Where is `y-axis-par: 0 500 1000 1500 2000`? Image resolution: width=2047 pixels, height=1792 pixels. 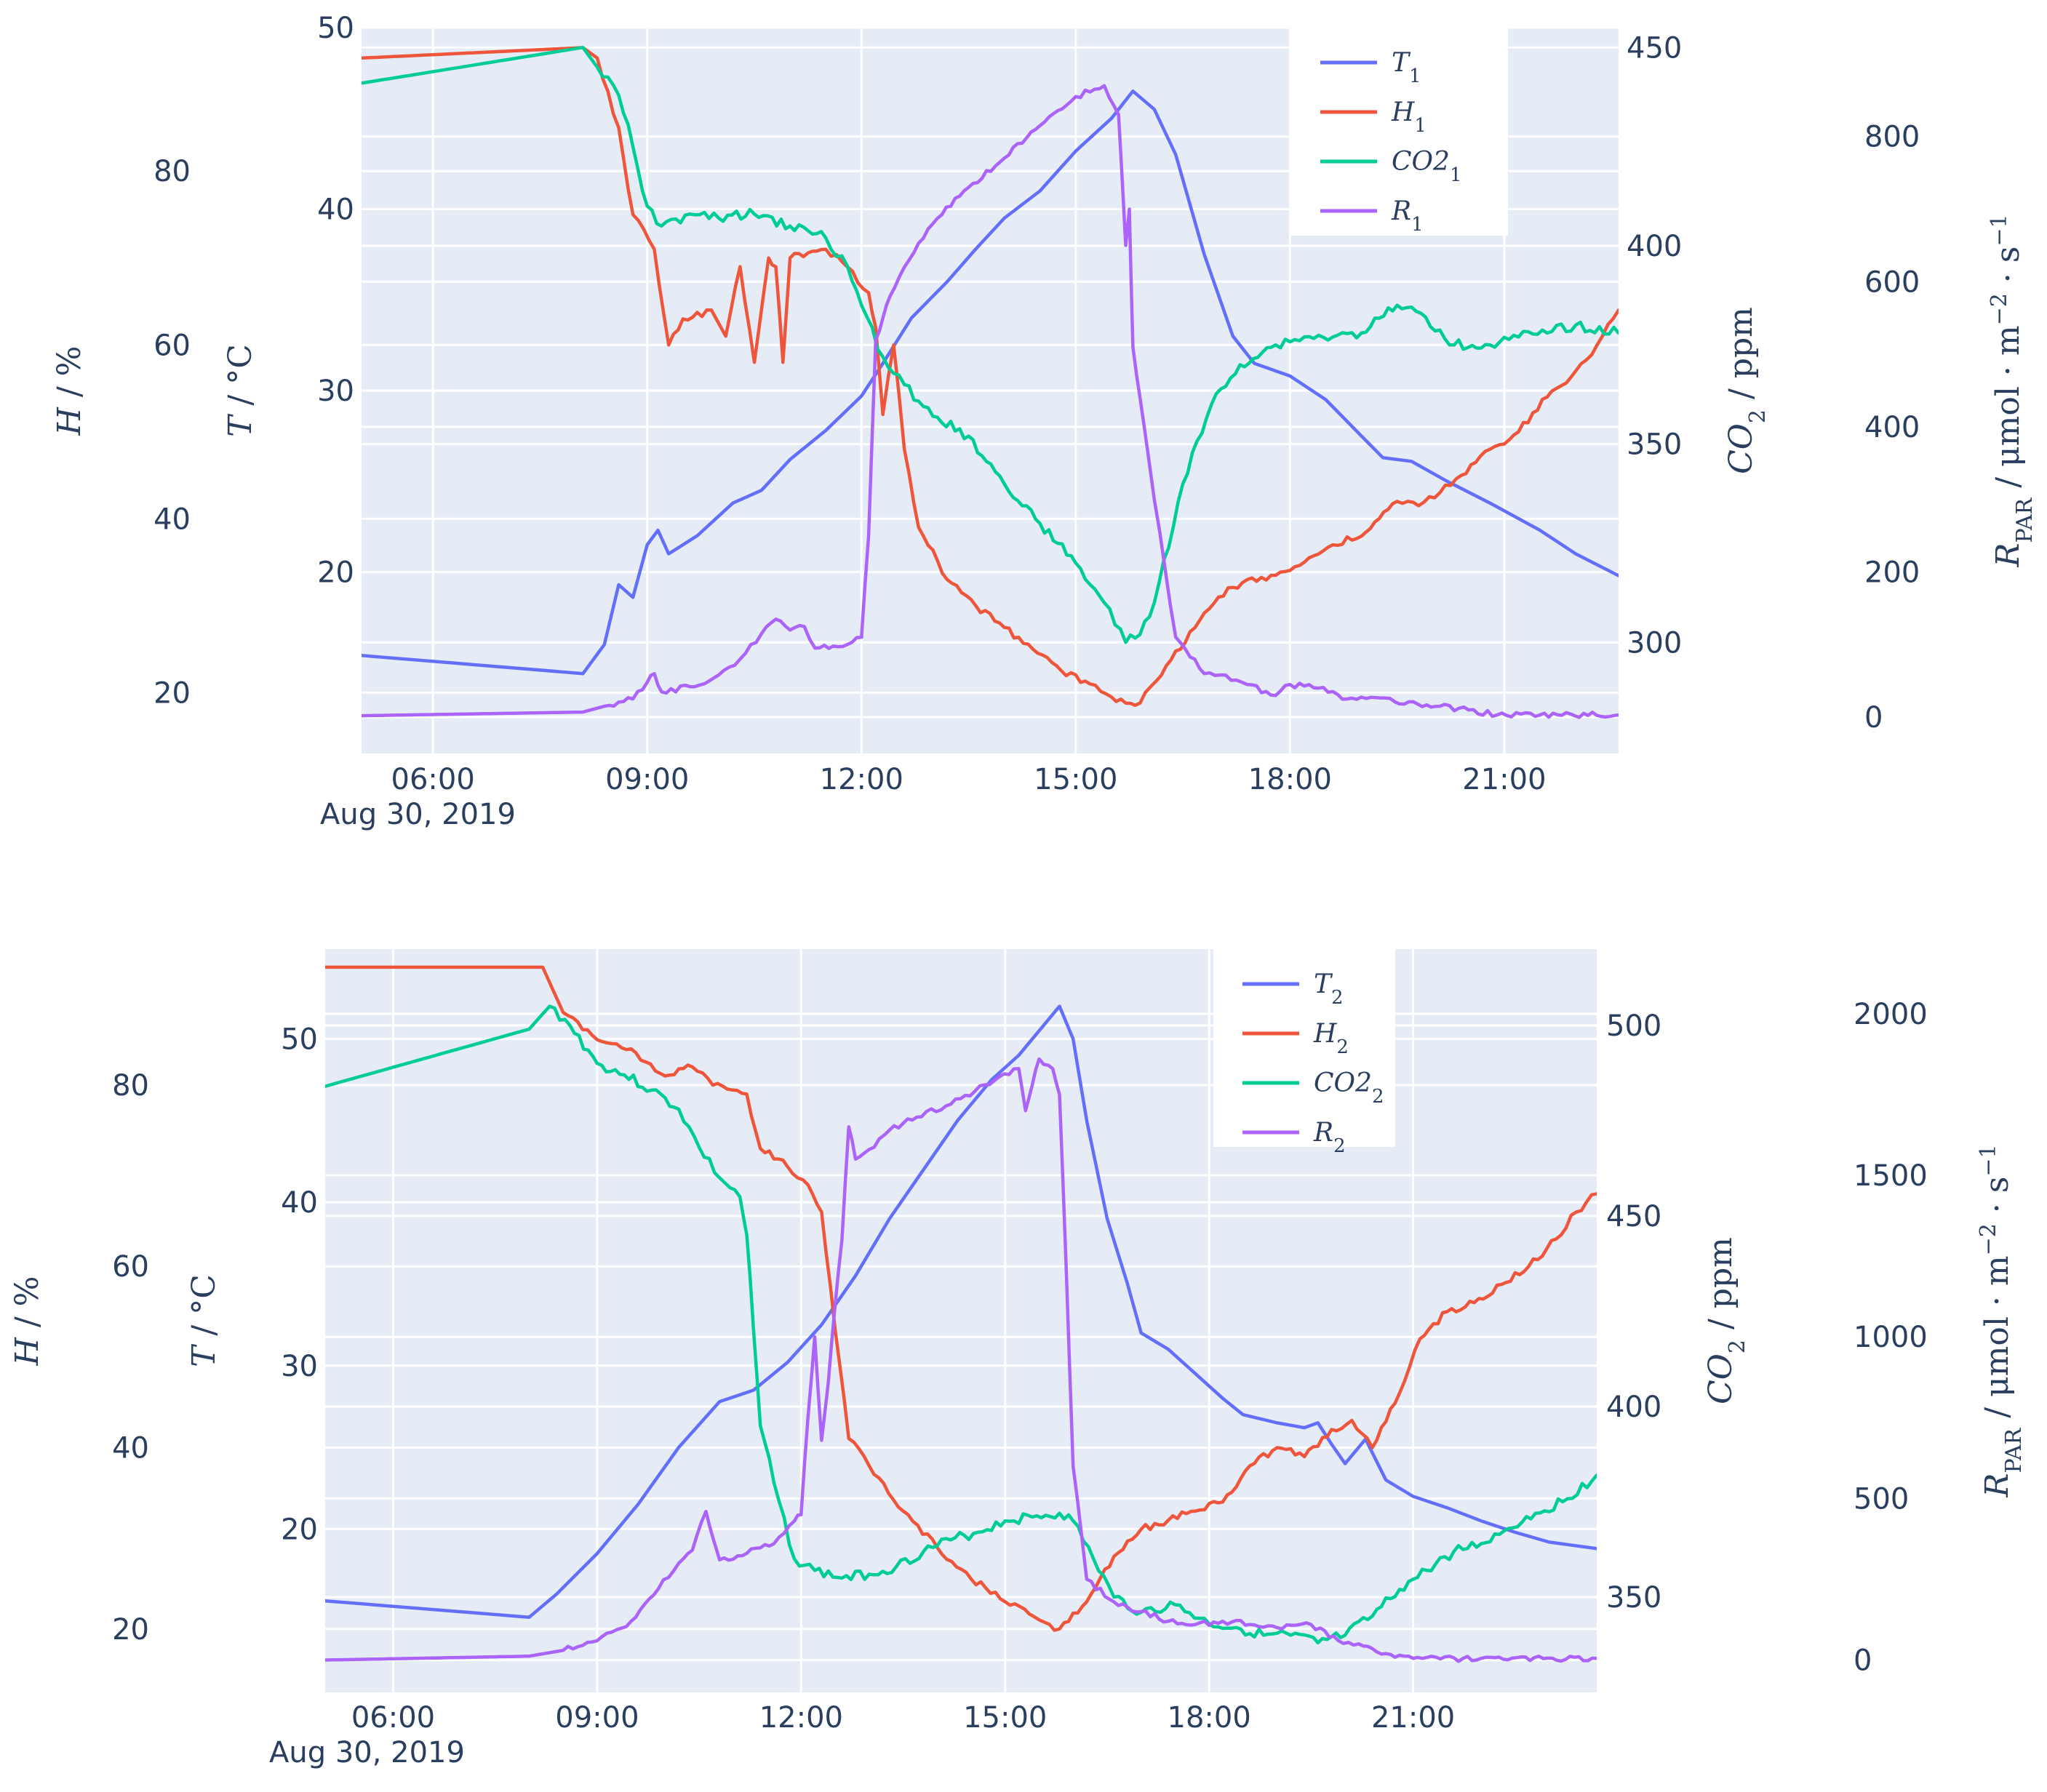 y-axis-par: 0 500 1000 1500 2000 is located at coordinates (1891, 1338).